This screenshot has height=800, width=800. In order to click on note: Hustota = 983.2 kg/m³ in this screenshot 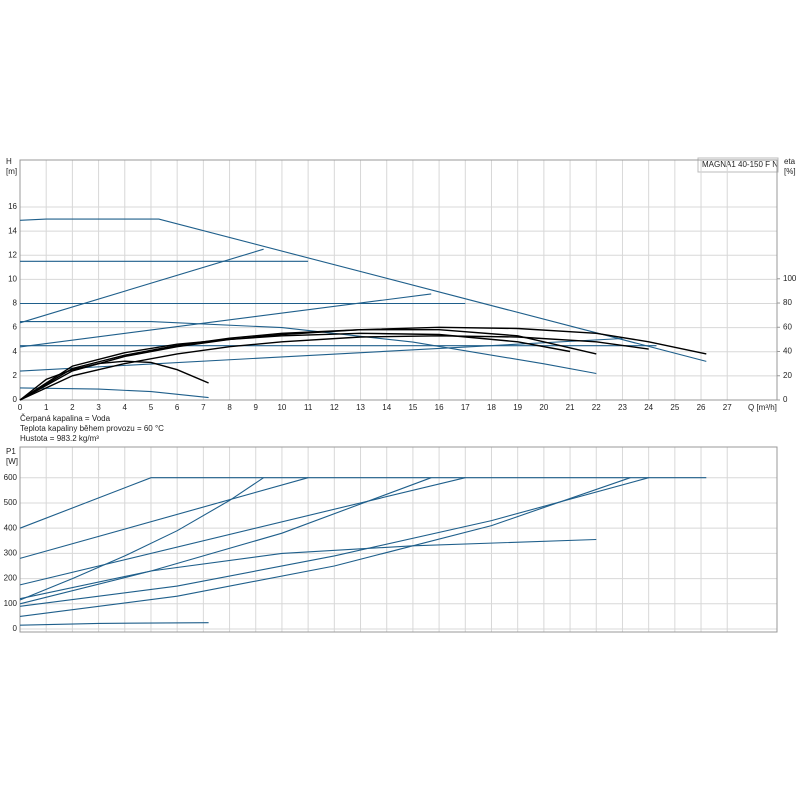, I will do `click(59, 438)`.